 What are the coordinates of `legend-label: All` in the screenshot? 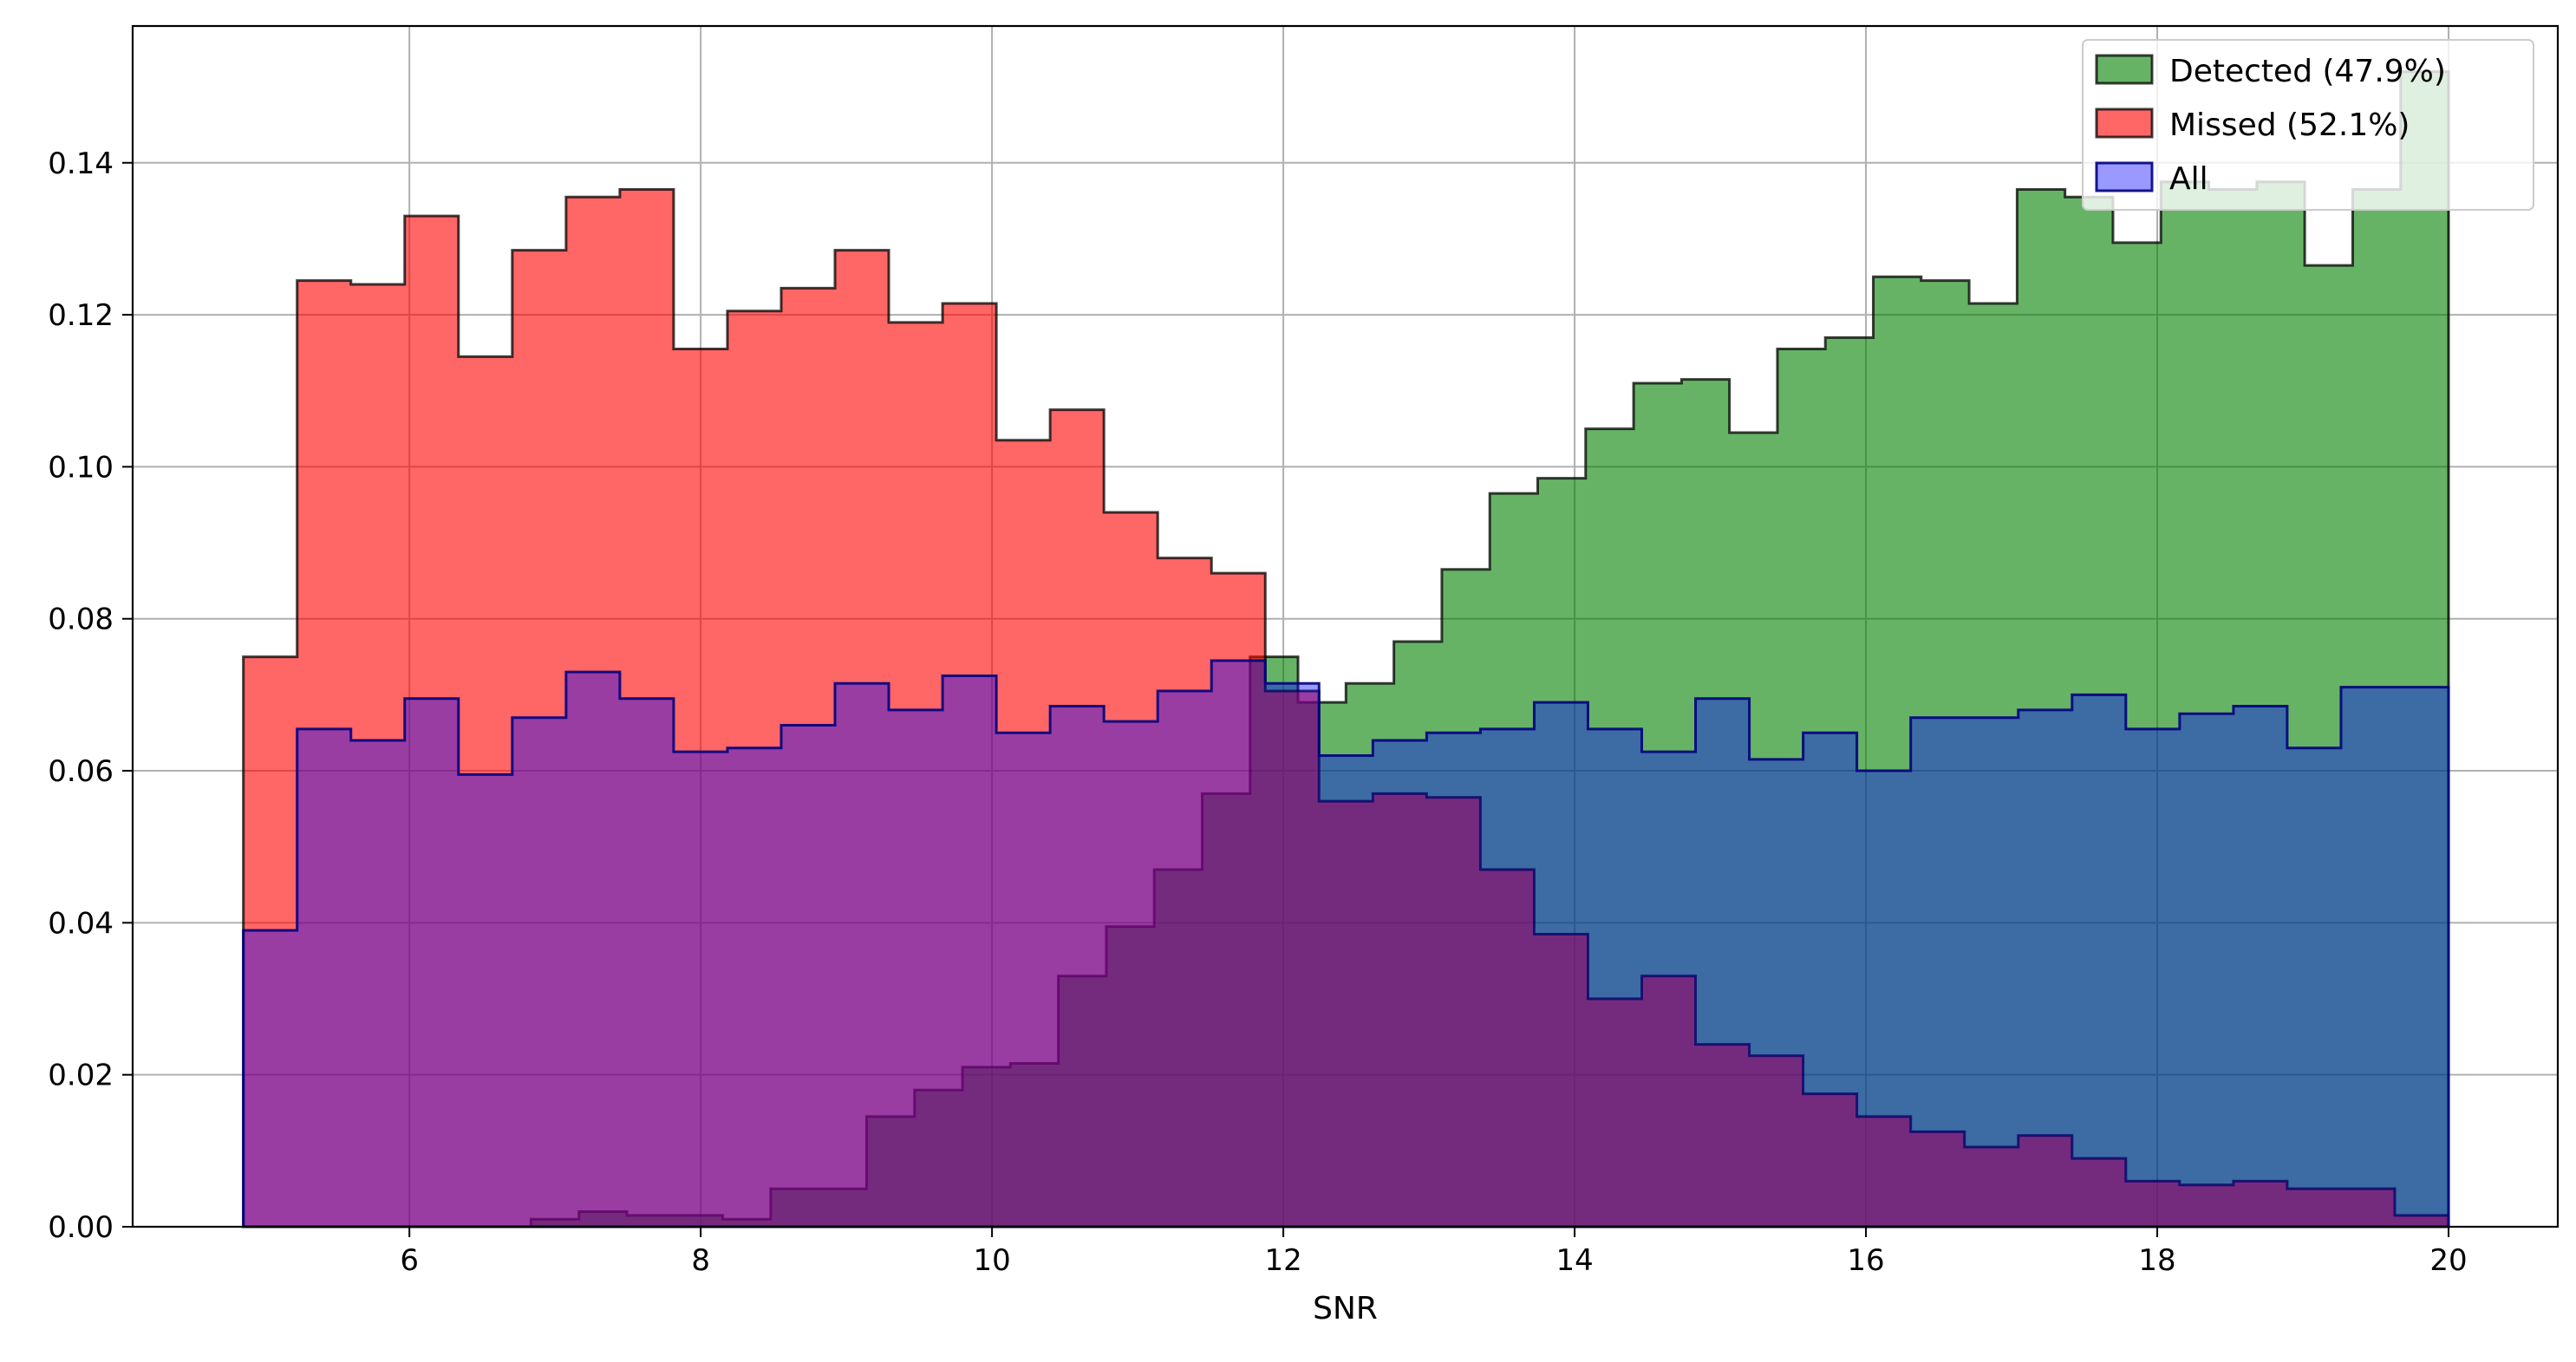 It's located at (2188, 179).